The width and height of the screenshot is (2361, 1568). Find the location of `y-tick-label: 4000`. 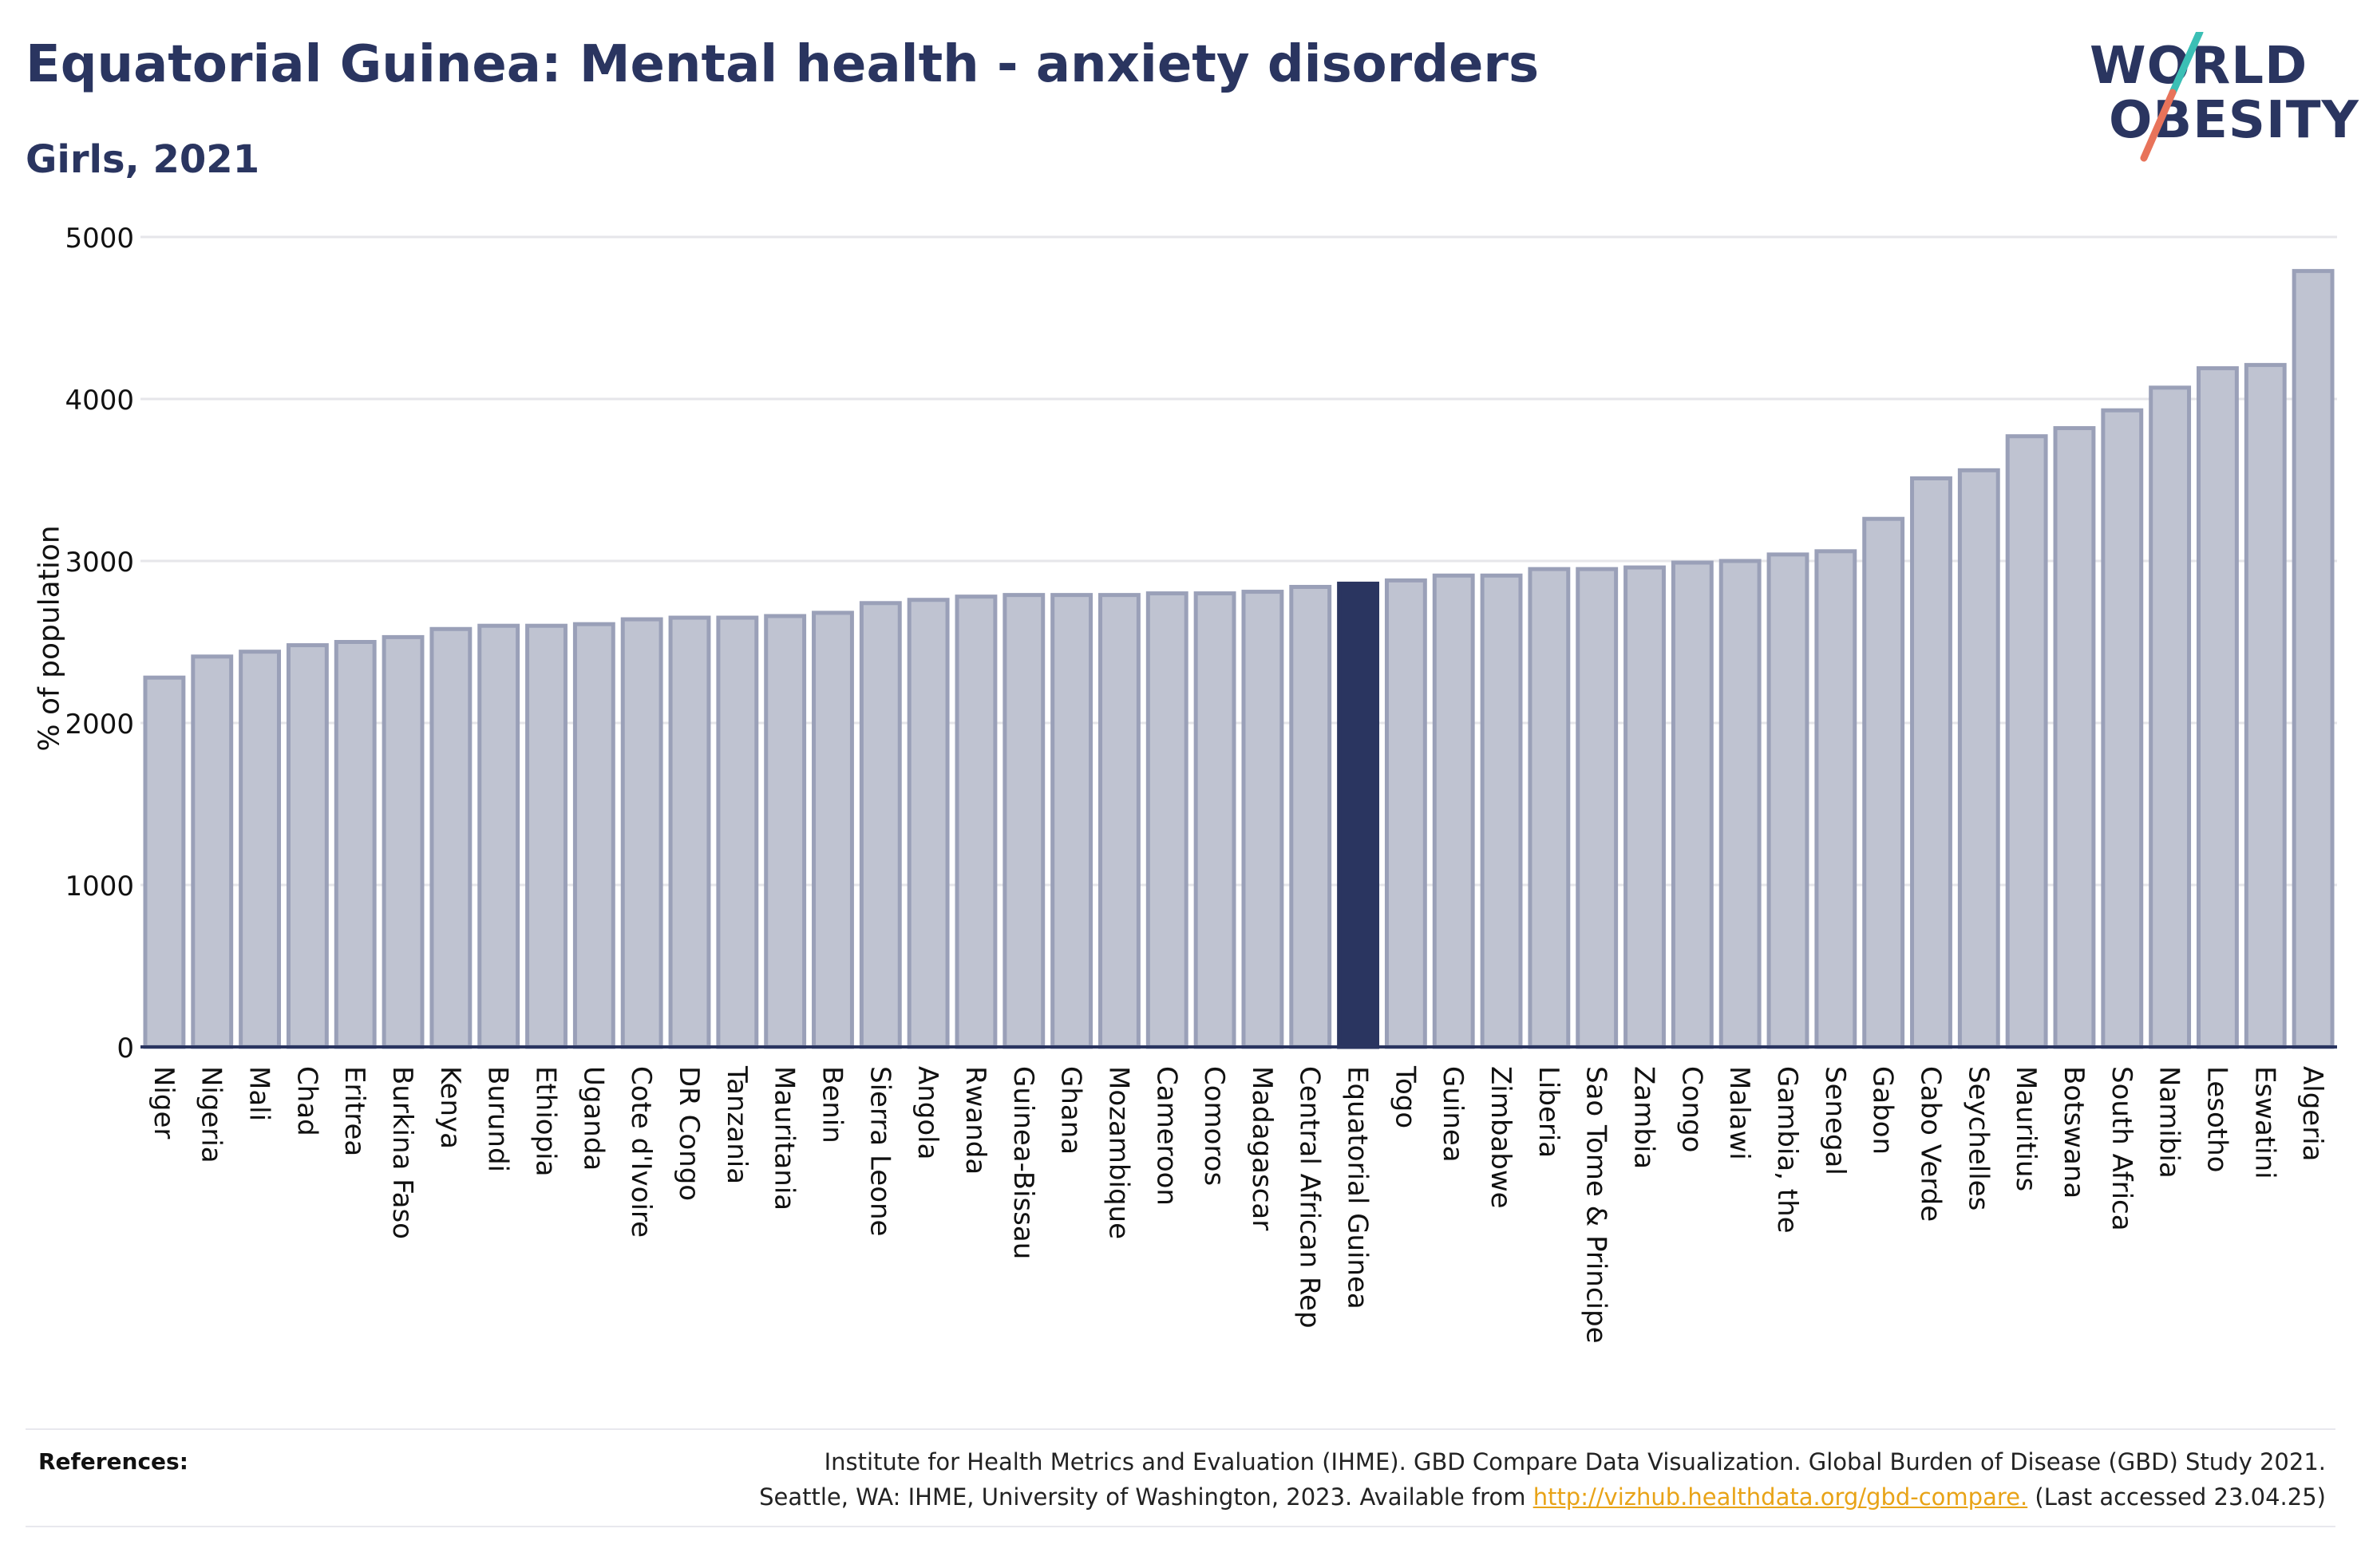

y-tick-label: 4000 is located at coordinates (99, 401).